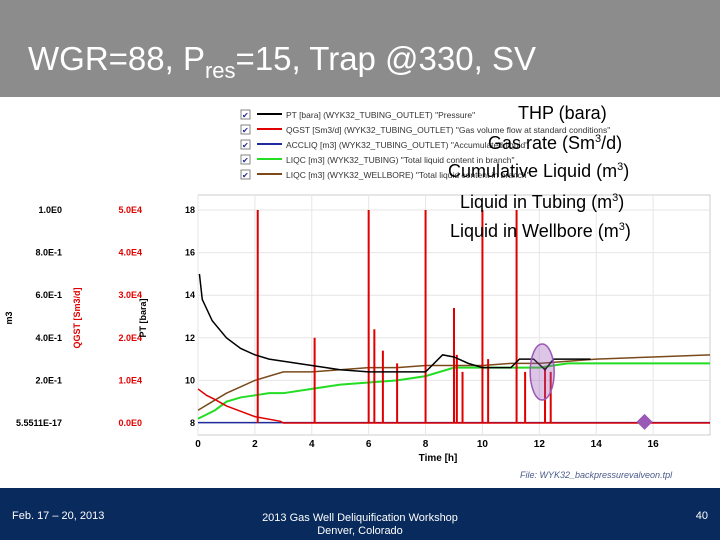 Image resolution: width=720 pixels, height=540 pixels. I want to click on y-tick-label: 5.0E4, so click(130, 210).